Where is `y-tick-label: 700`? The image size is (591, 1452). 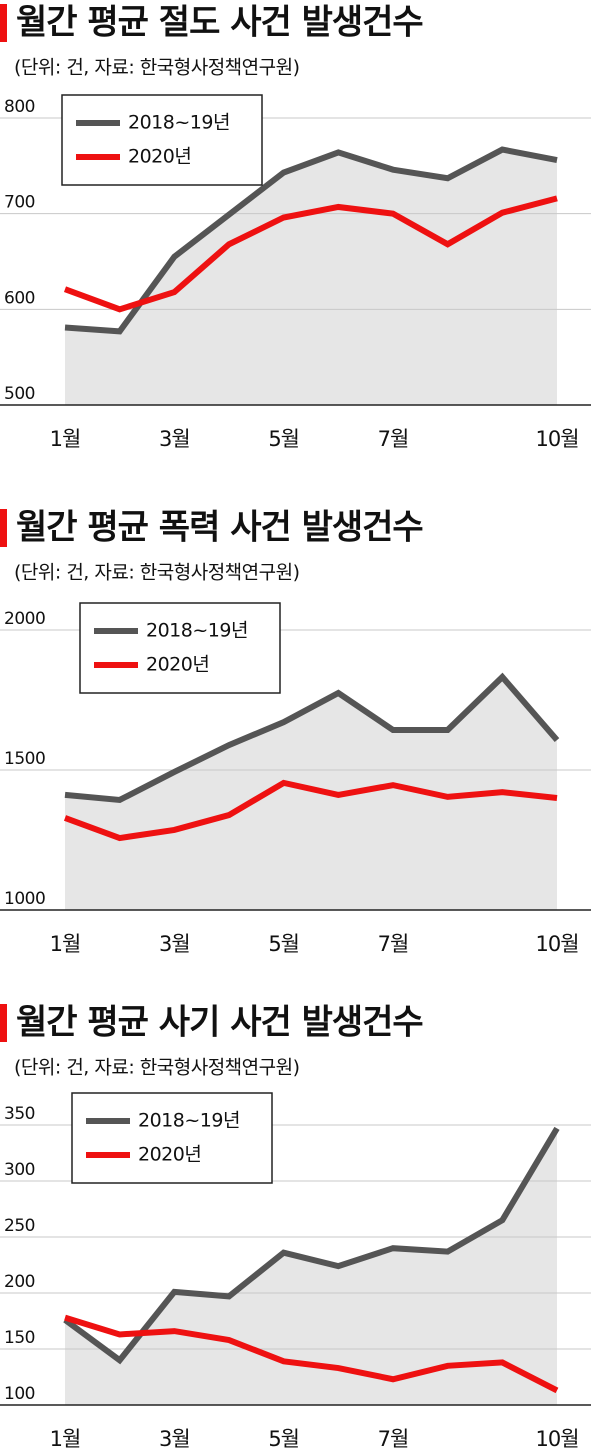
y-tick-label: 700 is located at coordinates (19, 203).